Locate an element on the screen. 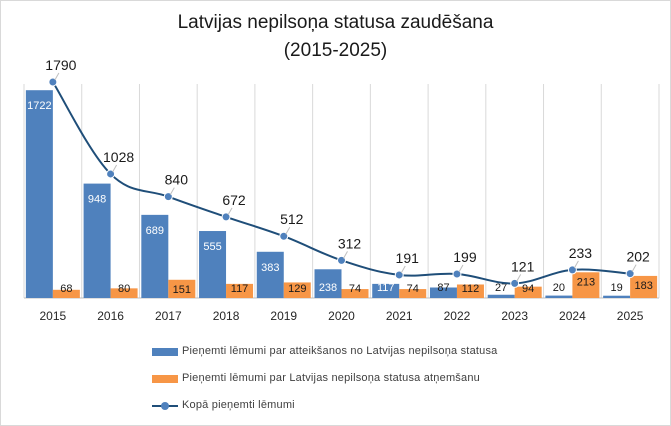 This screenshot has width=671, height=426. bar-orange-value-label: 213 is located at coordinates (586, 282).